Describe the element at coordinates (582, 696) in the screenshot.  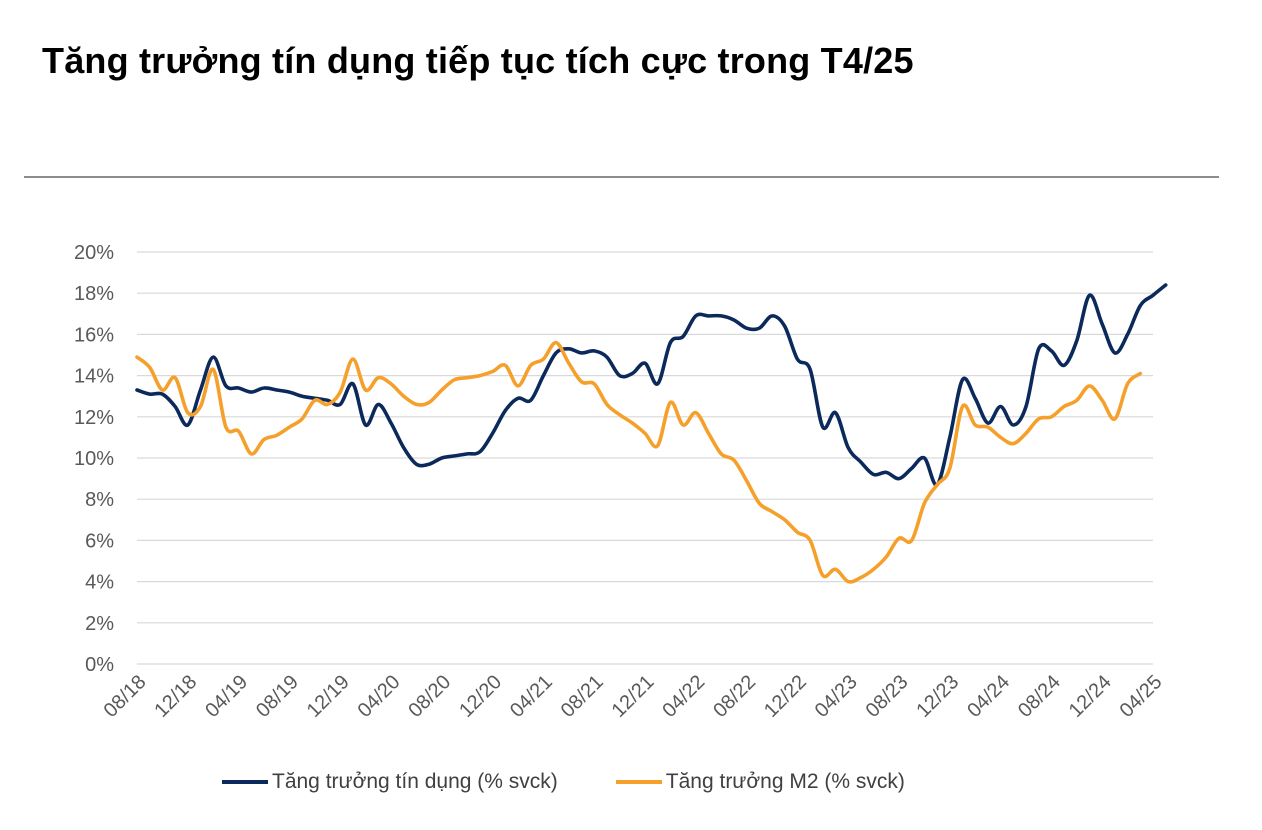
I see `x-tick-label: 08/21` at that location.